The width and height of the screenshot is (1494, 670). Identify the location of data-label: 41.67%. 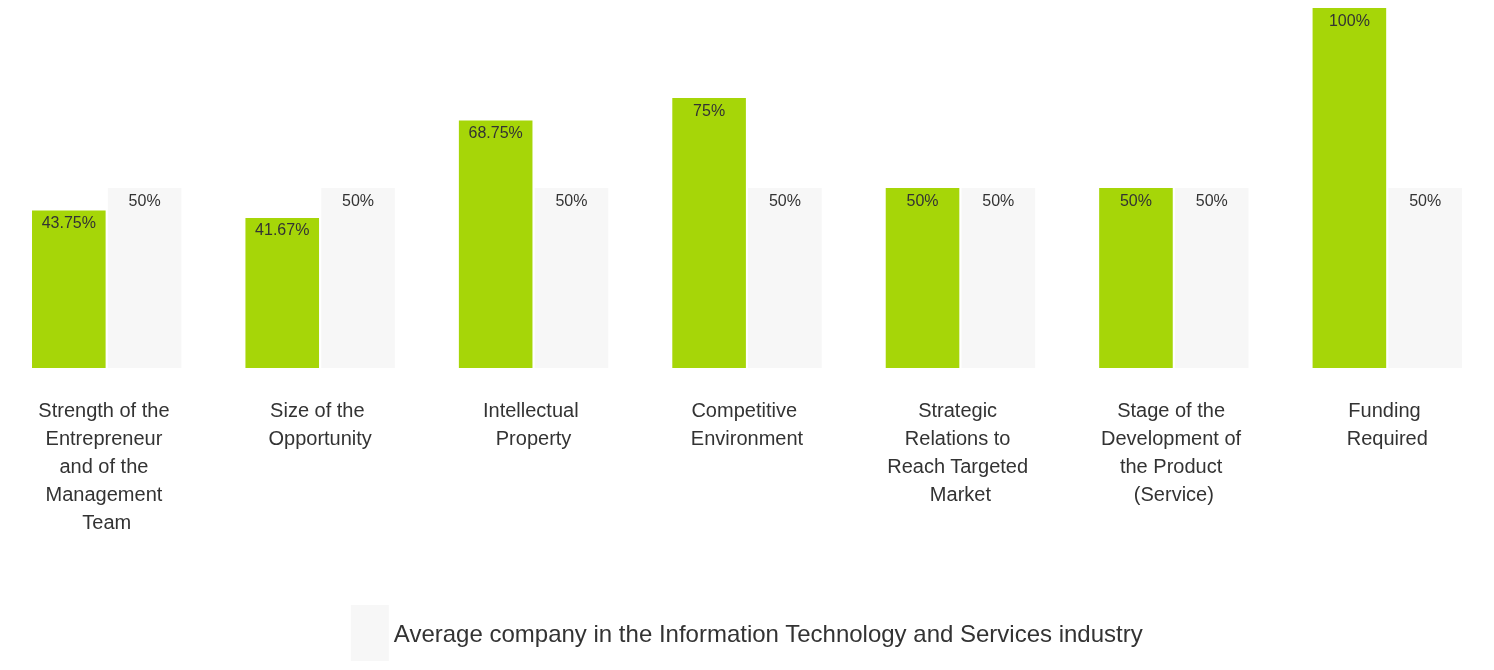
(282, 230).